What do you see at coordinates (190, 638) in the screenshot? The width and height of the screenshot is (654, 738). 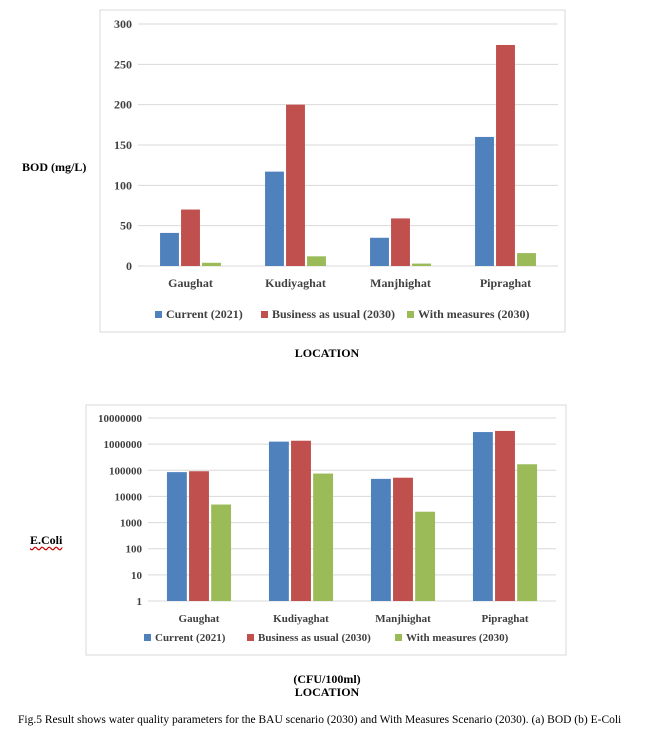 I see `ecoli-legend-label: Current (2021)` at bounding box center [190, 638].